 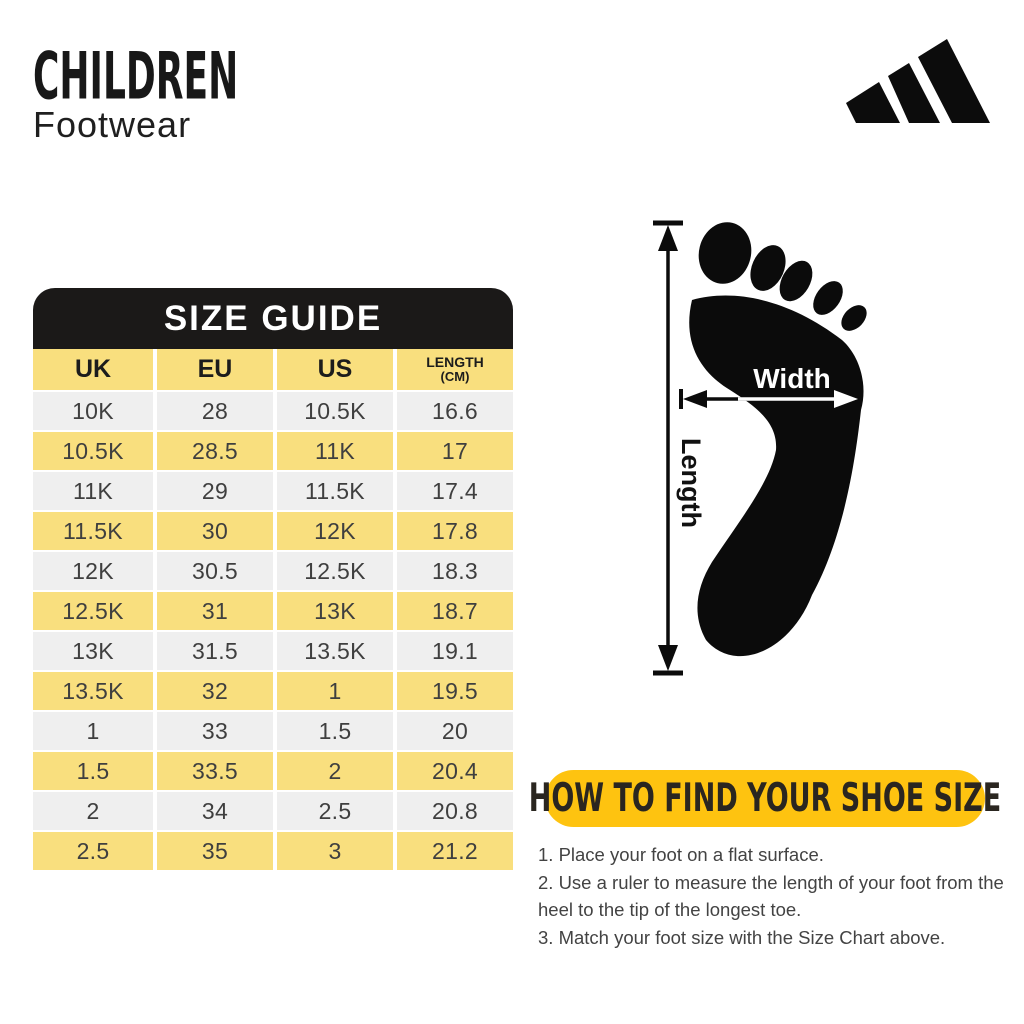 I want to click on width-arrow, so click(x=768, y=399).